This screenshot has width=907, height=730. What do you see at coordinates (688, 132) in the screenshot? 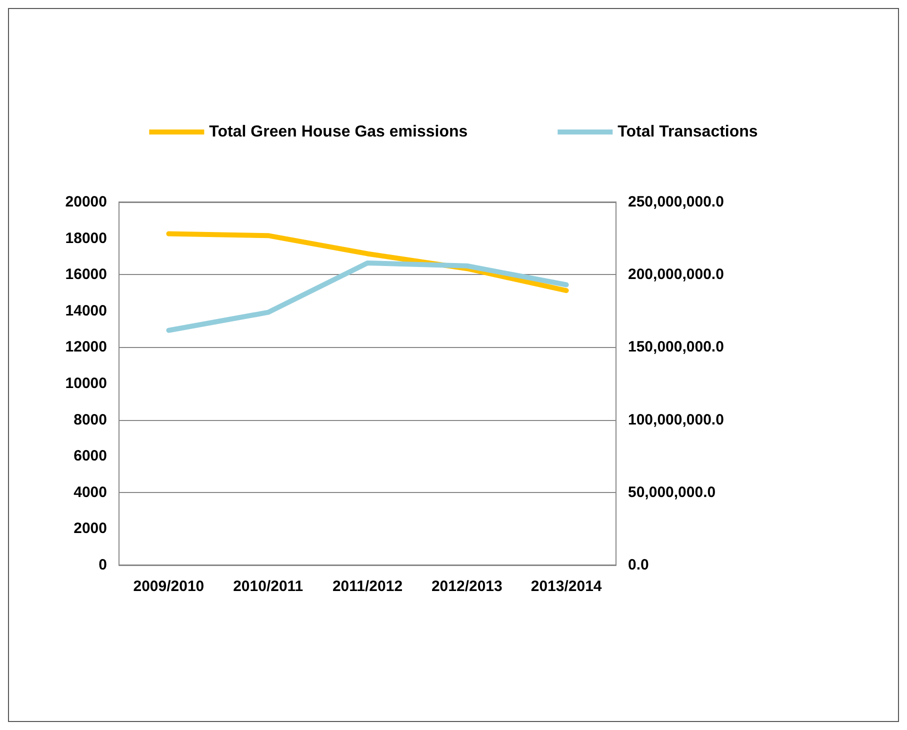
I see `legend-label: Total Transactions` at bounding box center [688, 132].